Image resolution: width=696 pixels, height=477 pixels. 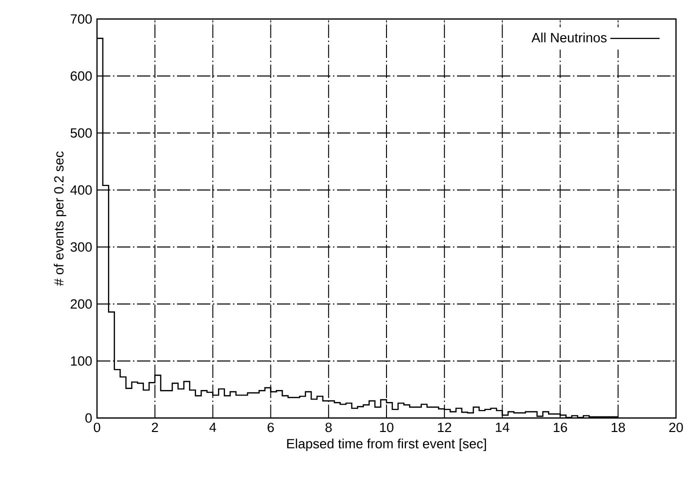 What do you see at coordinates (212, 427) in the screenshot?
I see `x-tick-label: 4` at bounding box center [212, 427].